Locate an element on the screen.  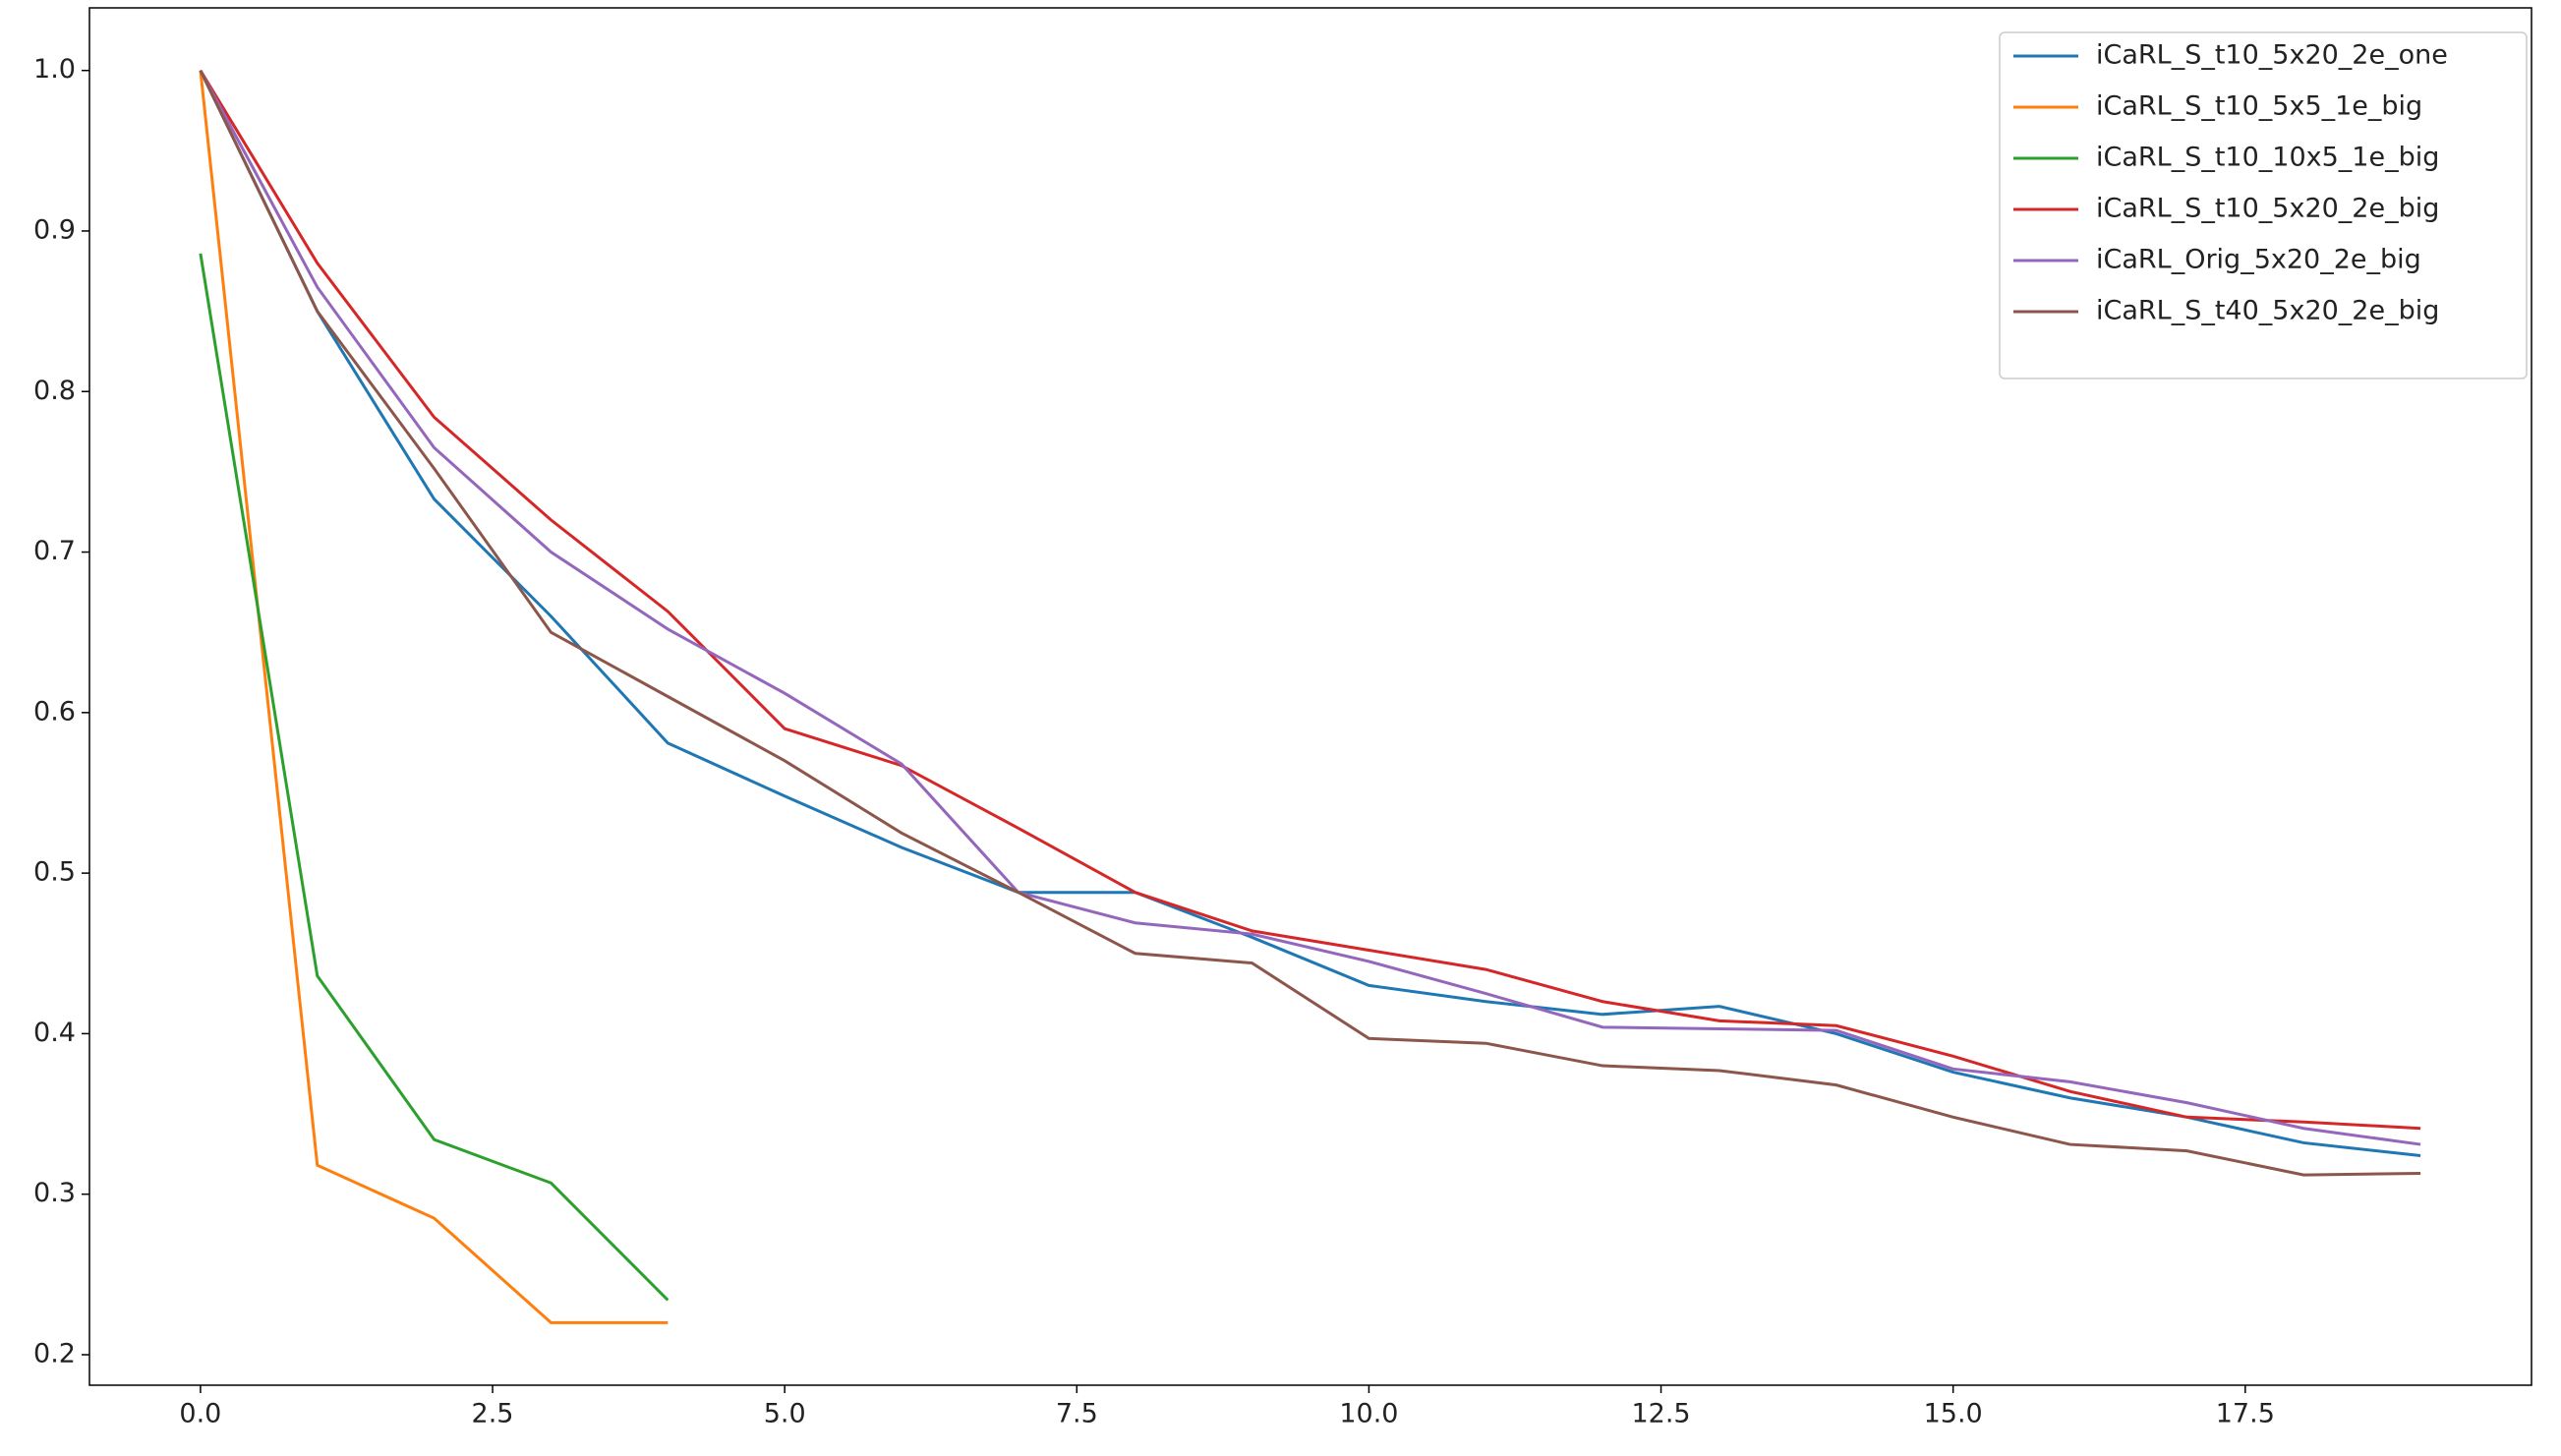
legend-label: iCaRL_S_t10_10x5_1e_big is located at coordinates (2267, 158).